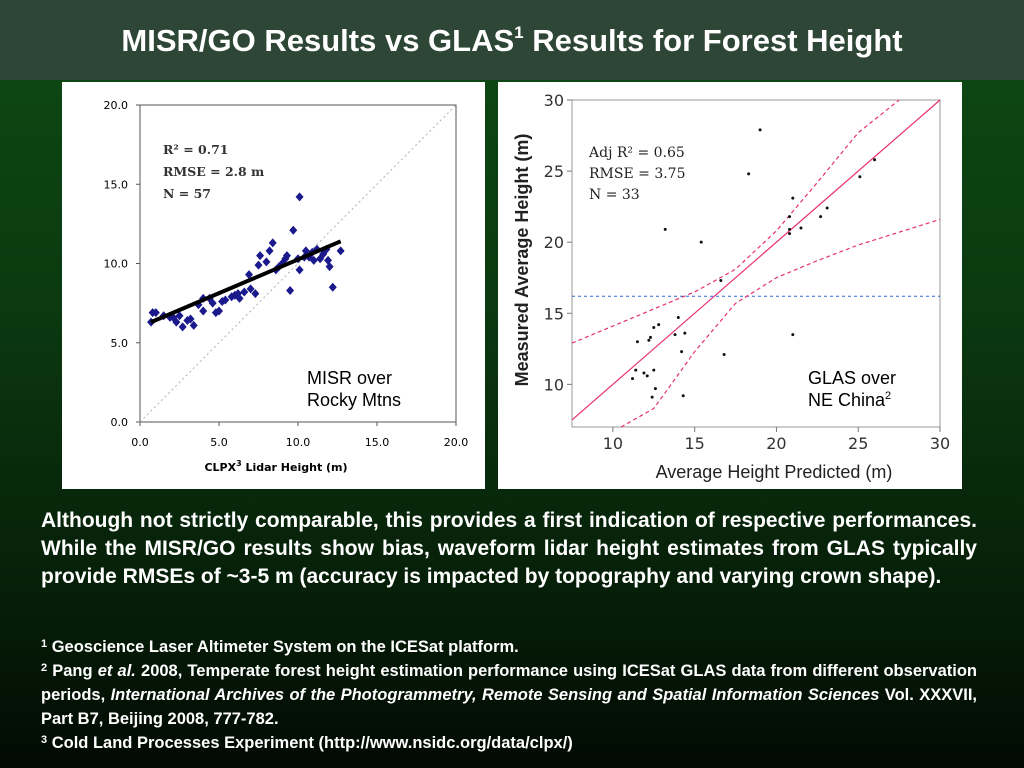  Describe the element at coordinates (72, 671) in the screenshot. I see `footnote-2-author: Pang` at that location.